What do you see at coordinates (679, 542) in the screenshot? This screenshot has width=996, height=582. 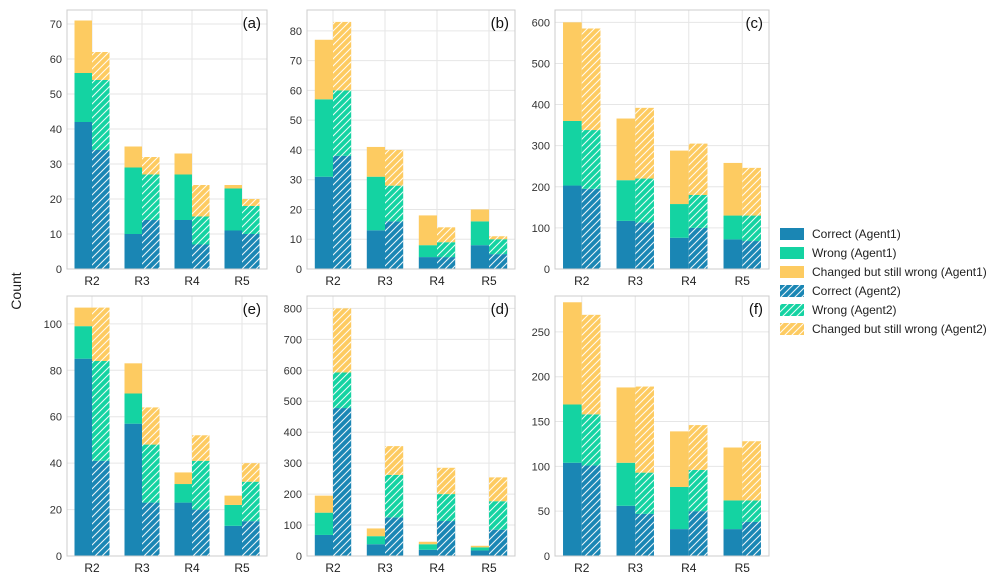 I see `bar-correct-agent1-R4` at bounding box center [679, 542].